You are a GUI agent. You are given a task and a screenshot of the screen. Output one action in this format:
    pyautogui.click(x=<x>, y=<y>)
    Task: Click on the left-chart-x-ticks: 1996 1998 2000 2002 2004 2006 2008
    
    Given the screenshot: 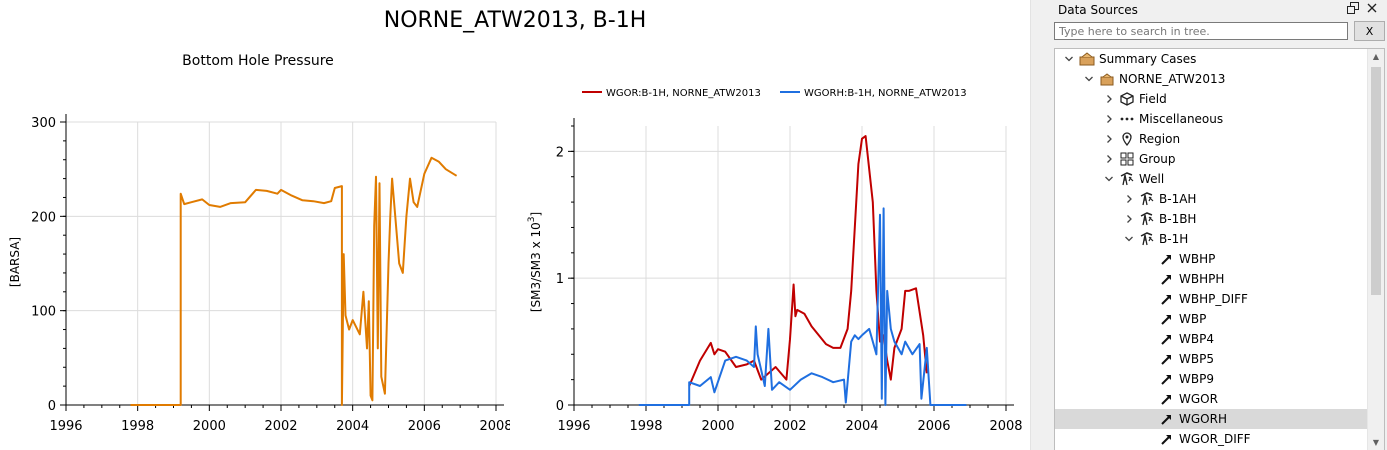 What is the action you would take?
    pyautogui.click(x=279, y=419)
    